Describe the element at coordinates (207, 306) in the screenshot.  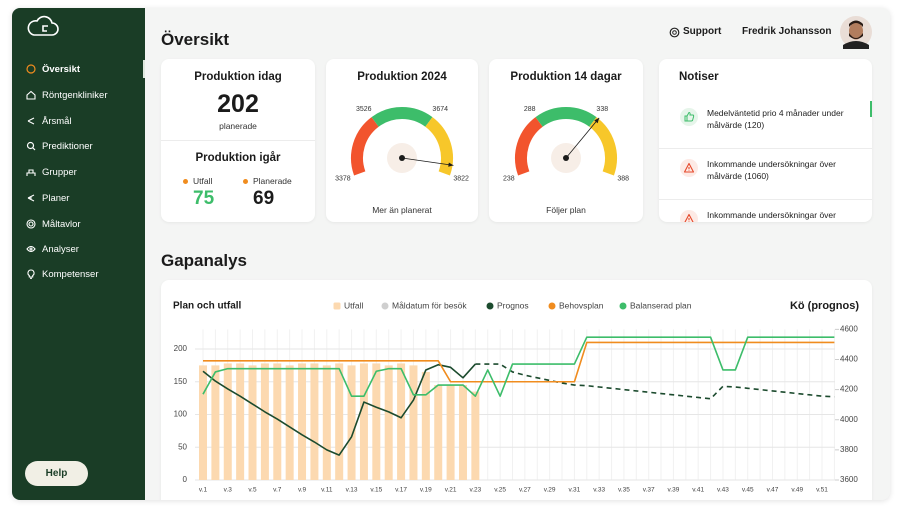
I see `chart-title: Plan och utfall` at that location.